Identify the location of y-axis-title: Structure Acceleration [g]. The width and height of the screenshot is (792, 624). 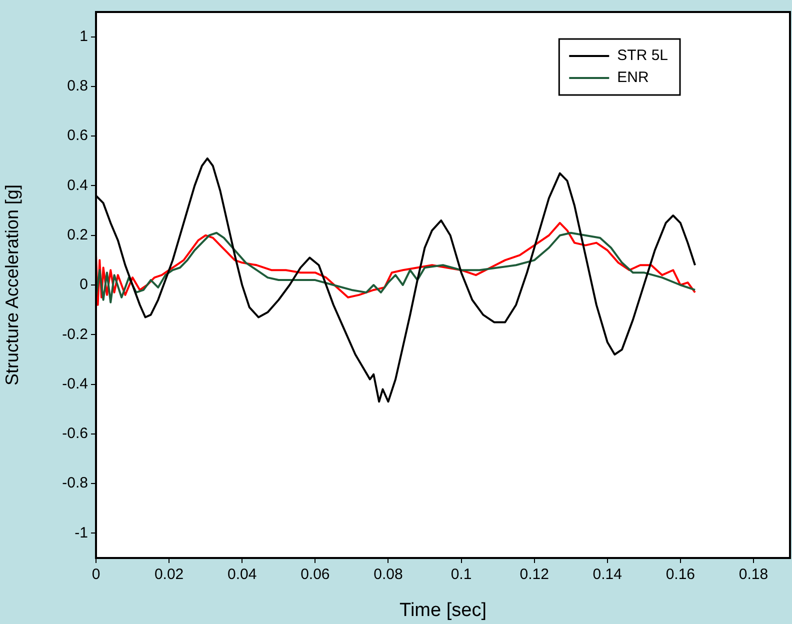
(12, 285).